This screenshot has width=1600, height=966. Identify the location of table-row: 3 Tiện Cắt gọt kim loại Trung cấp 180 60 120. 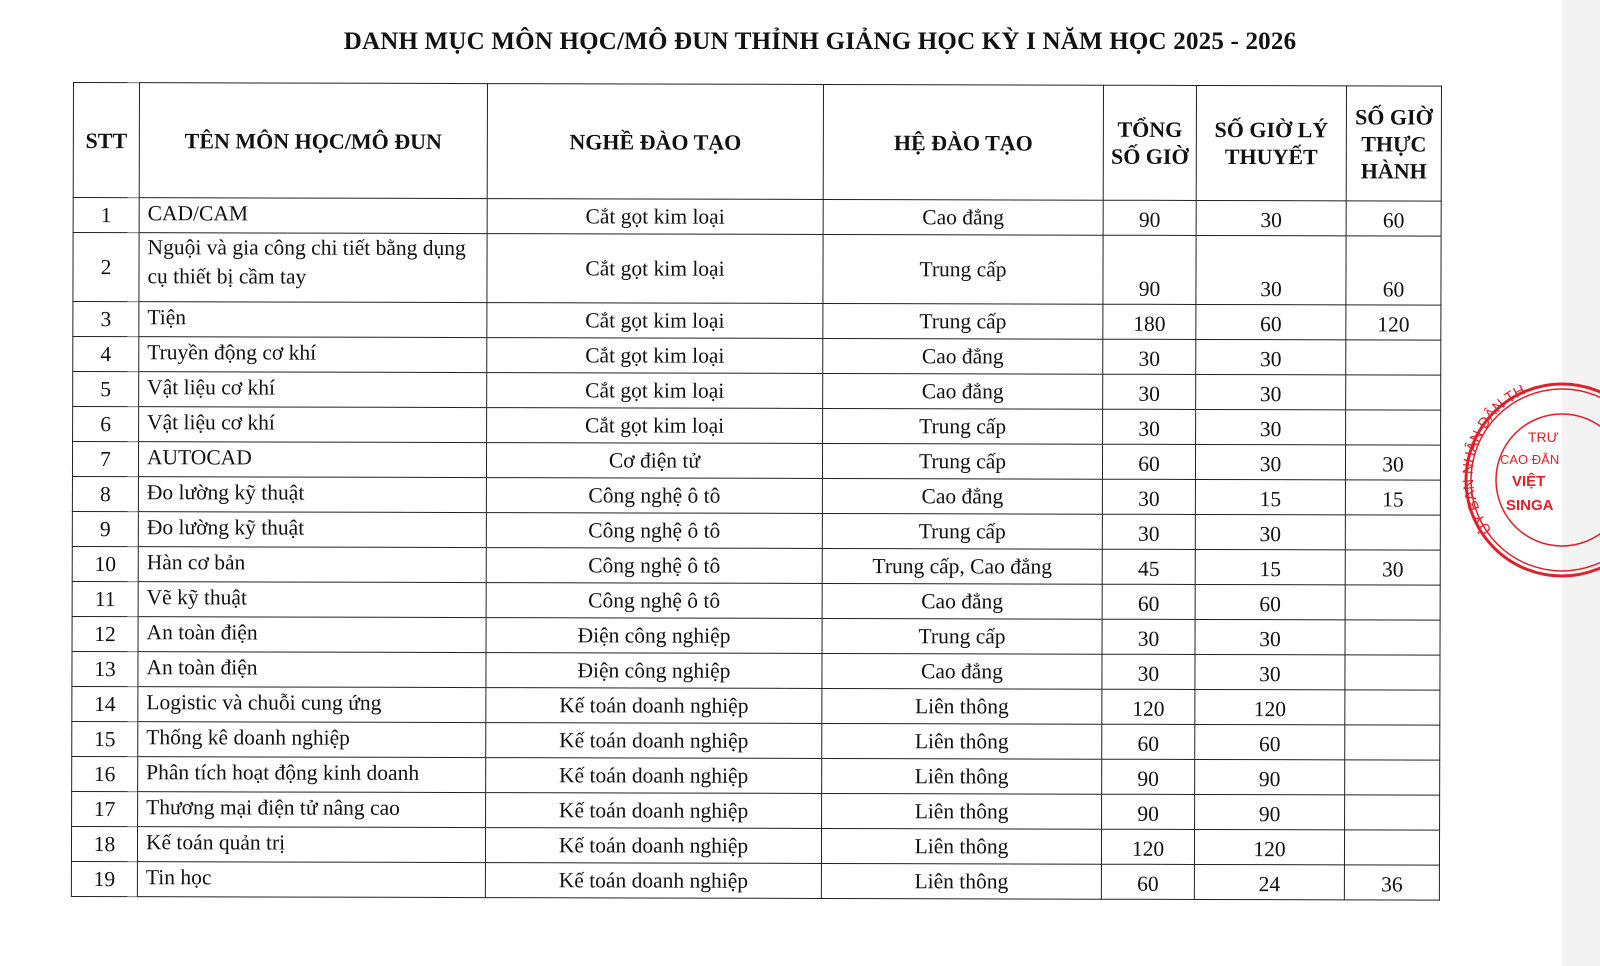
(756, 321).